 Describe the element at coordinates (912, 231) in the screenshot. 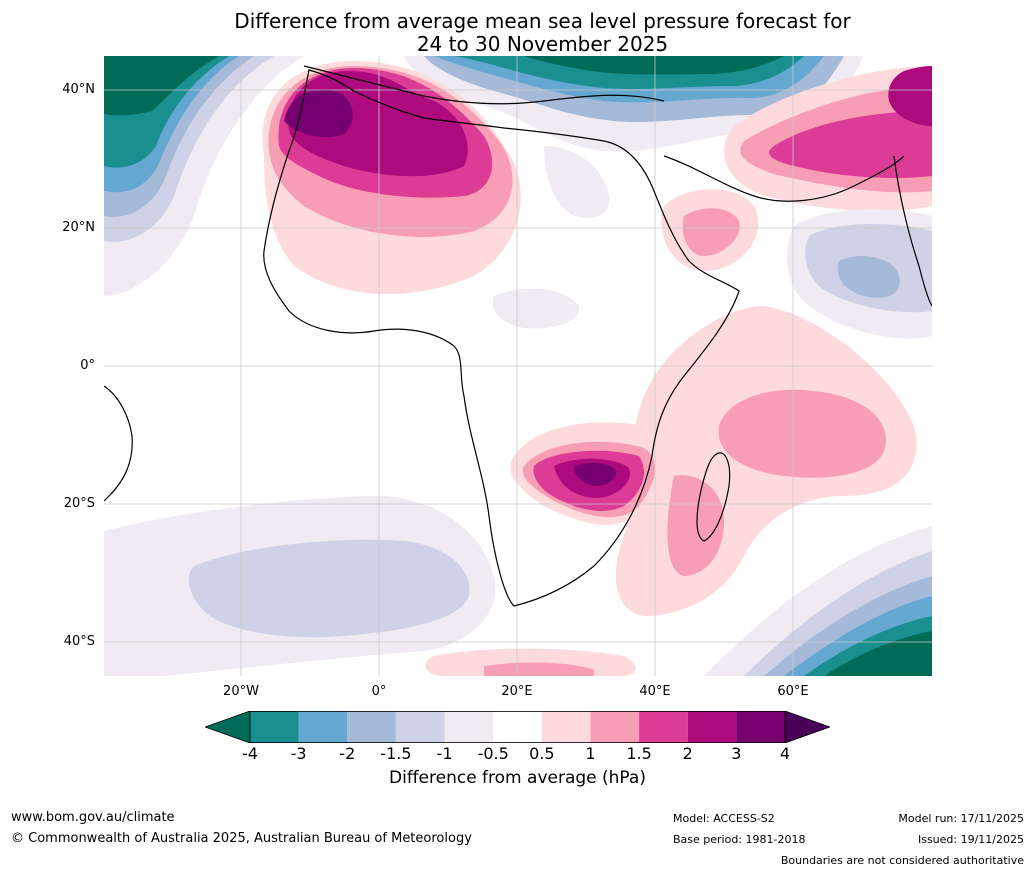

I see `india-coastline` at that location.